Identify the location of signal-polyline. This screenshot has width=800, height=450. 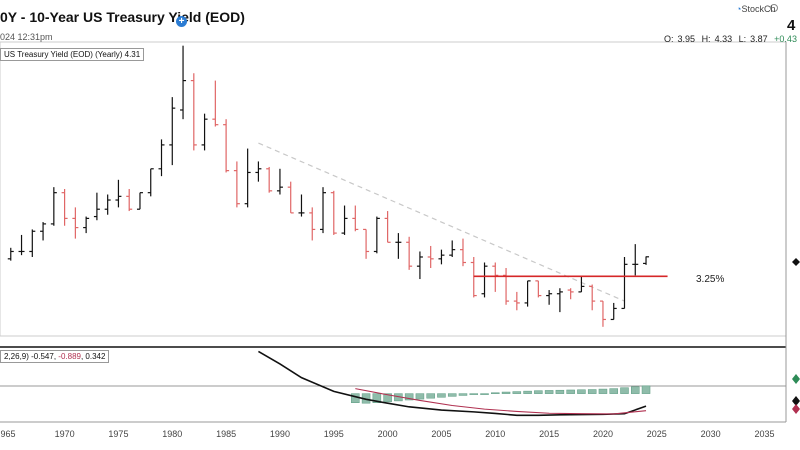
(501, 401).